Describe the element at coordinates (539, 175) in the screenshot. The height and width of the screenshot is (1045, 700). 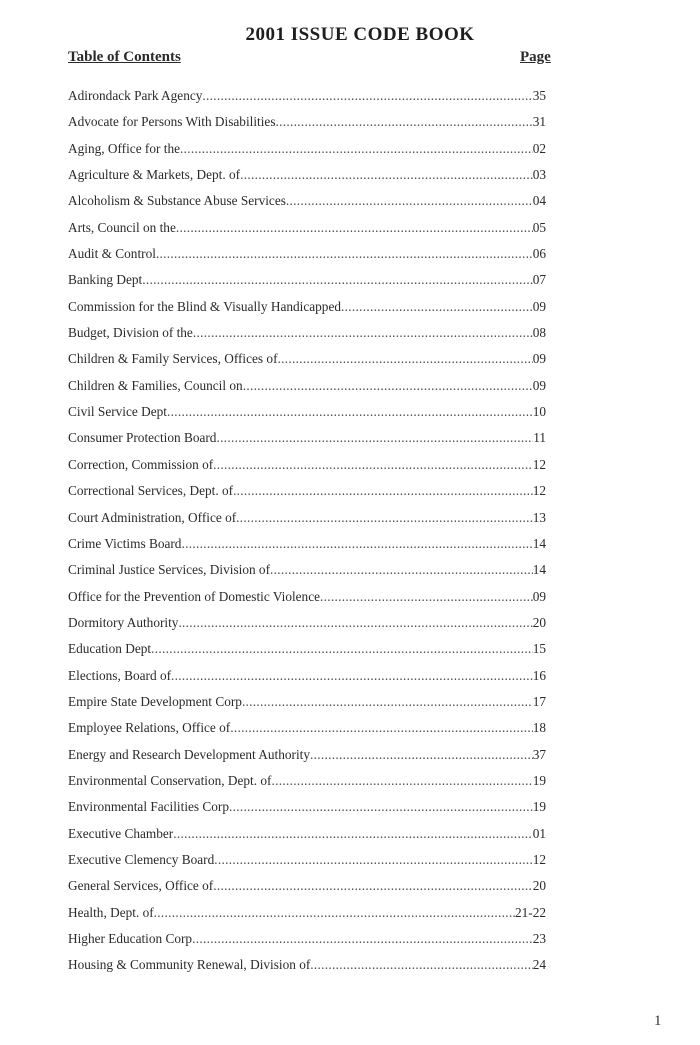
I see `entry-page: 03` at that location.